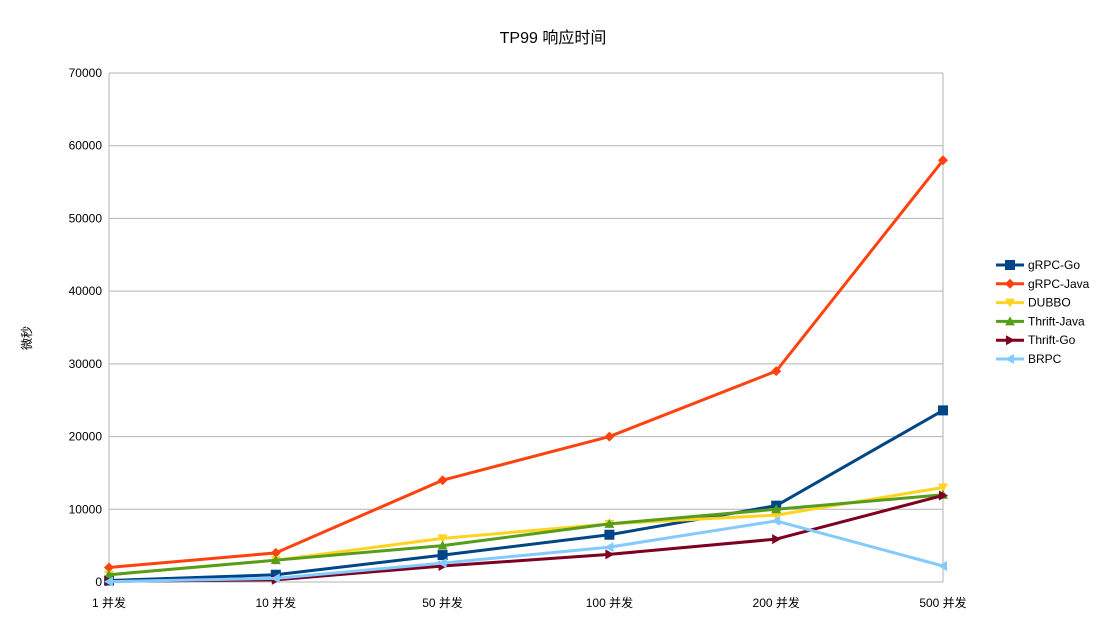  I want to click on y-tick-label: 40000, so click(86, 291).